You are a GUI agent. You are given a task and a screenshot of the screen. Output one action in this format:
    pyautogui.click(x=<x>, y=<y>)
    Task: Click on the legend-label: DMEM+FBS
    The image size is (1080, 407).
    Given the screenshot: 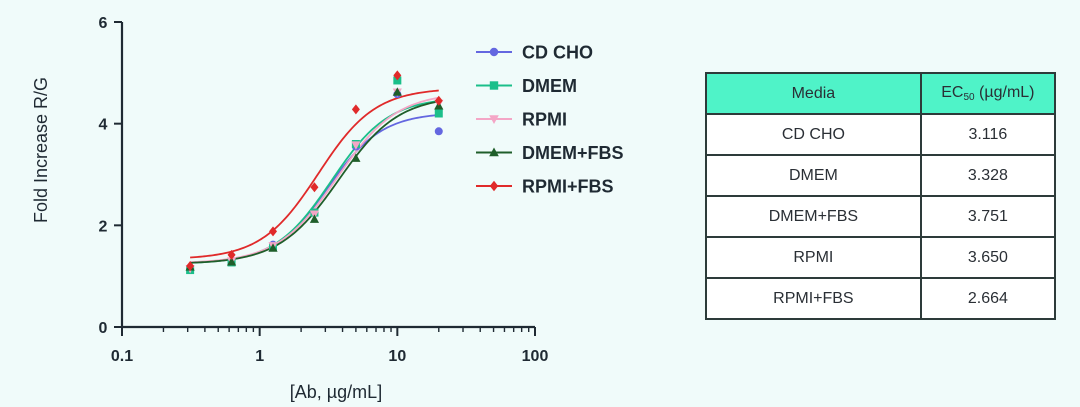 What is the action you would take?
    pyautogui.click(x=573, y=153)
    